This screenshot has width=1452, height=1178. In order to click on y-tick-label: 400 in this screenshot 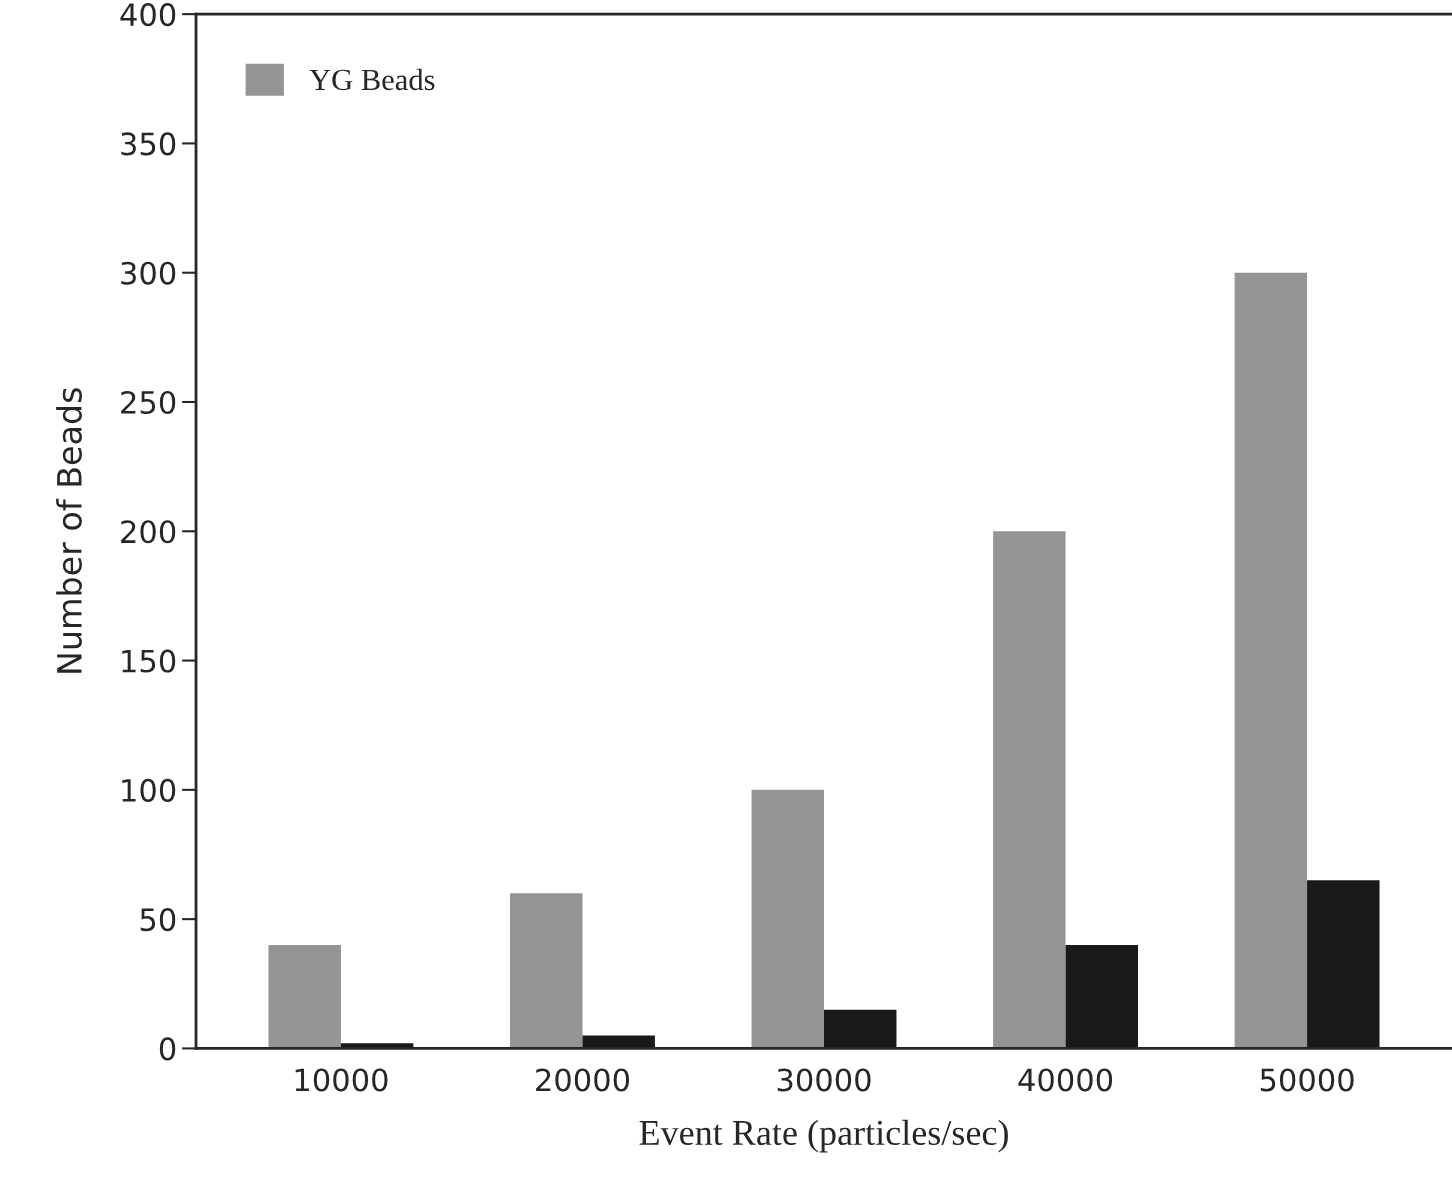, I will do `click(148, 15)`.